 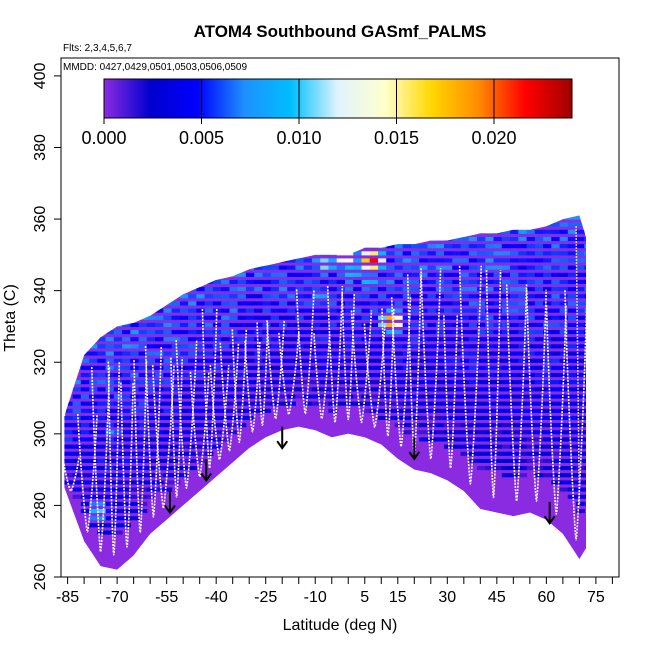 What do you see at coordinates (170, 503) in the screenshot?
I see `descent-arrow` at bounding box center [170, 503].